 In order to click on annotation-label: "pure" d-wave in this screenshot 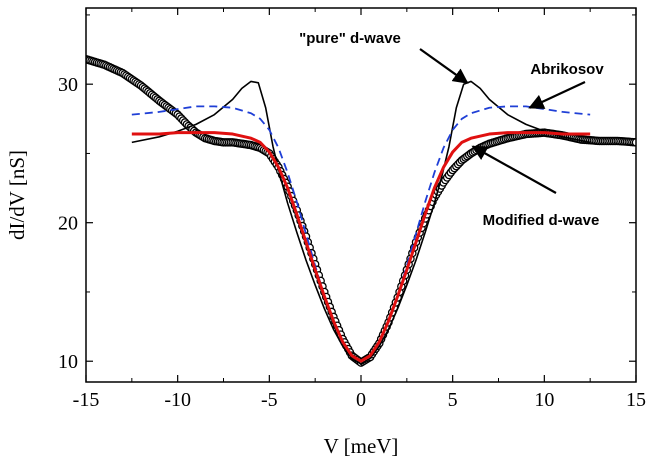, I will do `click(350, 38)`.